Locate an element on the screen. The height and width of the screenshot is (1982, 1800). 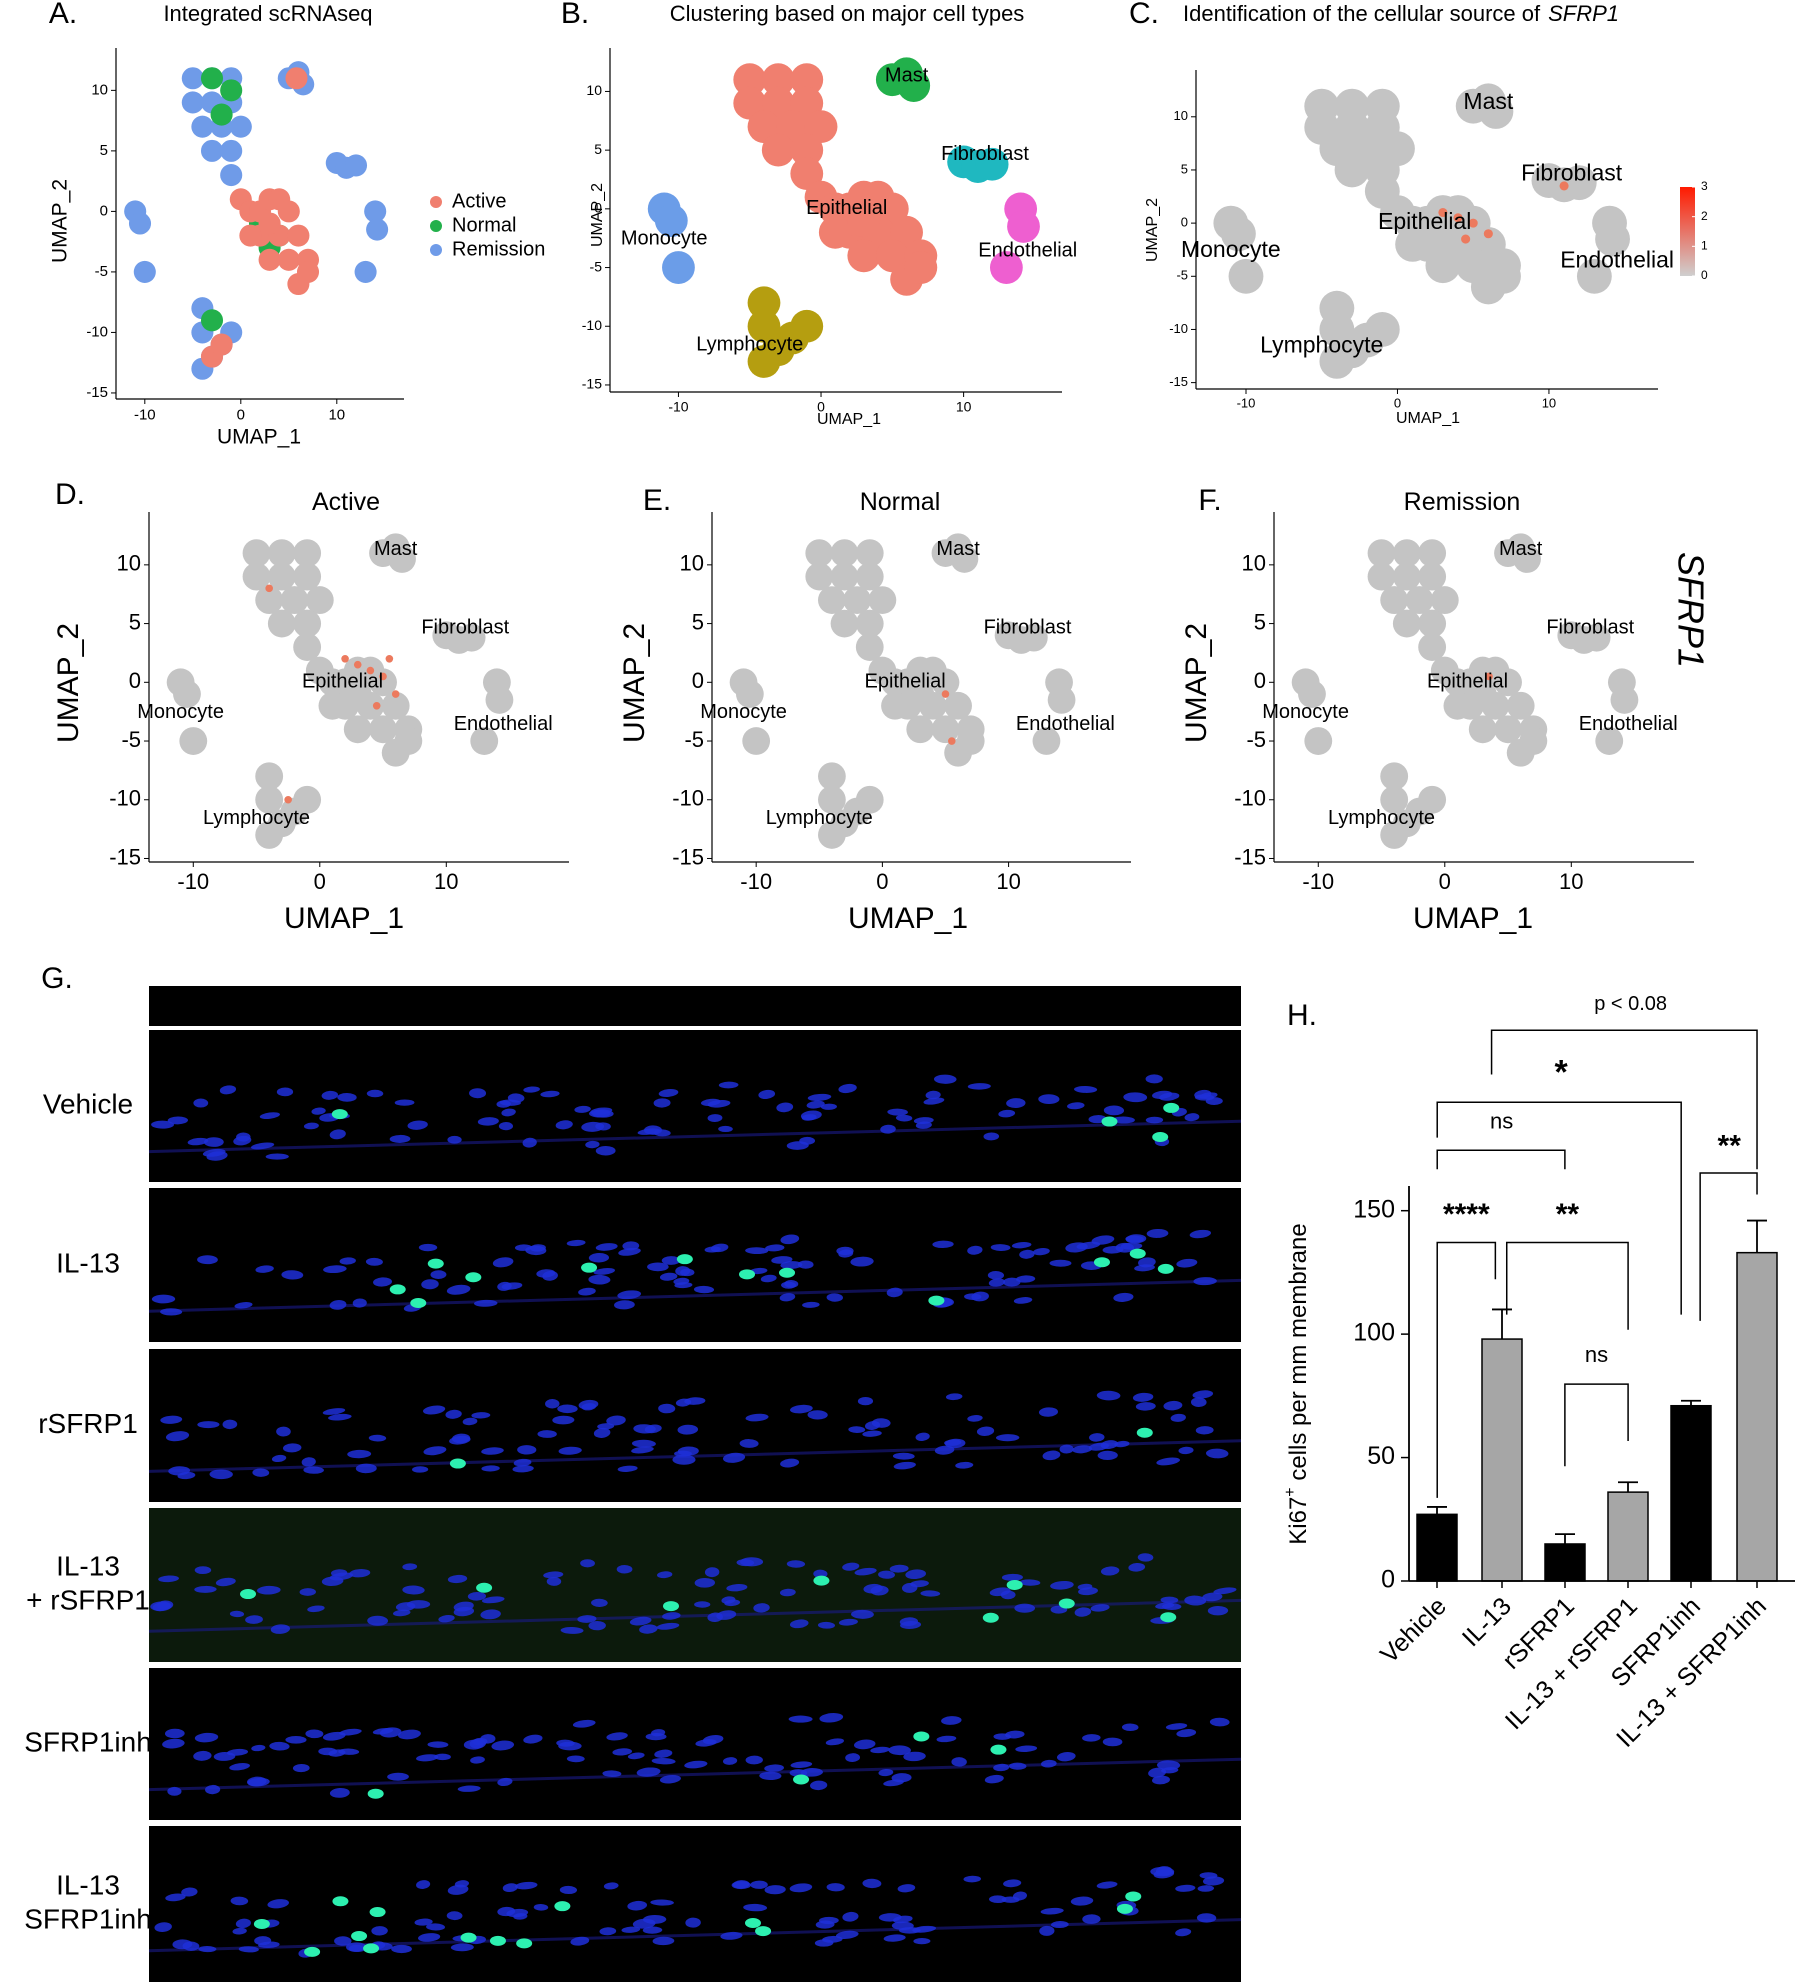
cluster-label: Epithelial is located at coordinates (905, 682).